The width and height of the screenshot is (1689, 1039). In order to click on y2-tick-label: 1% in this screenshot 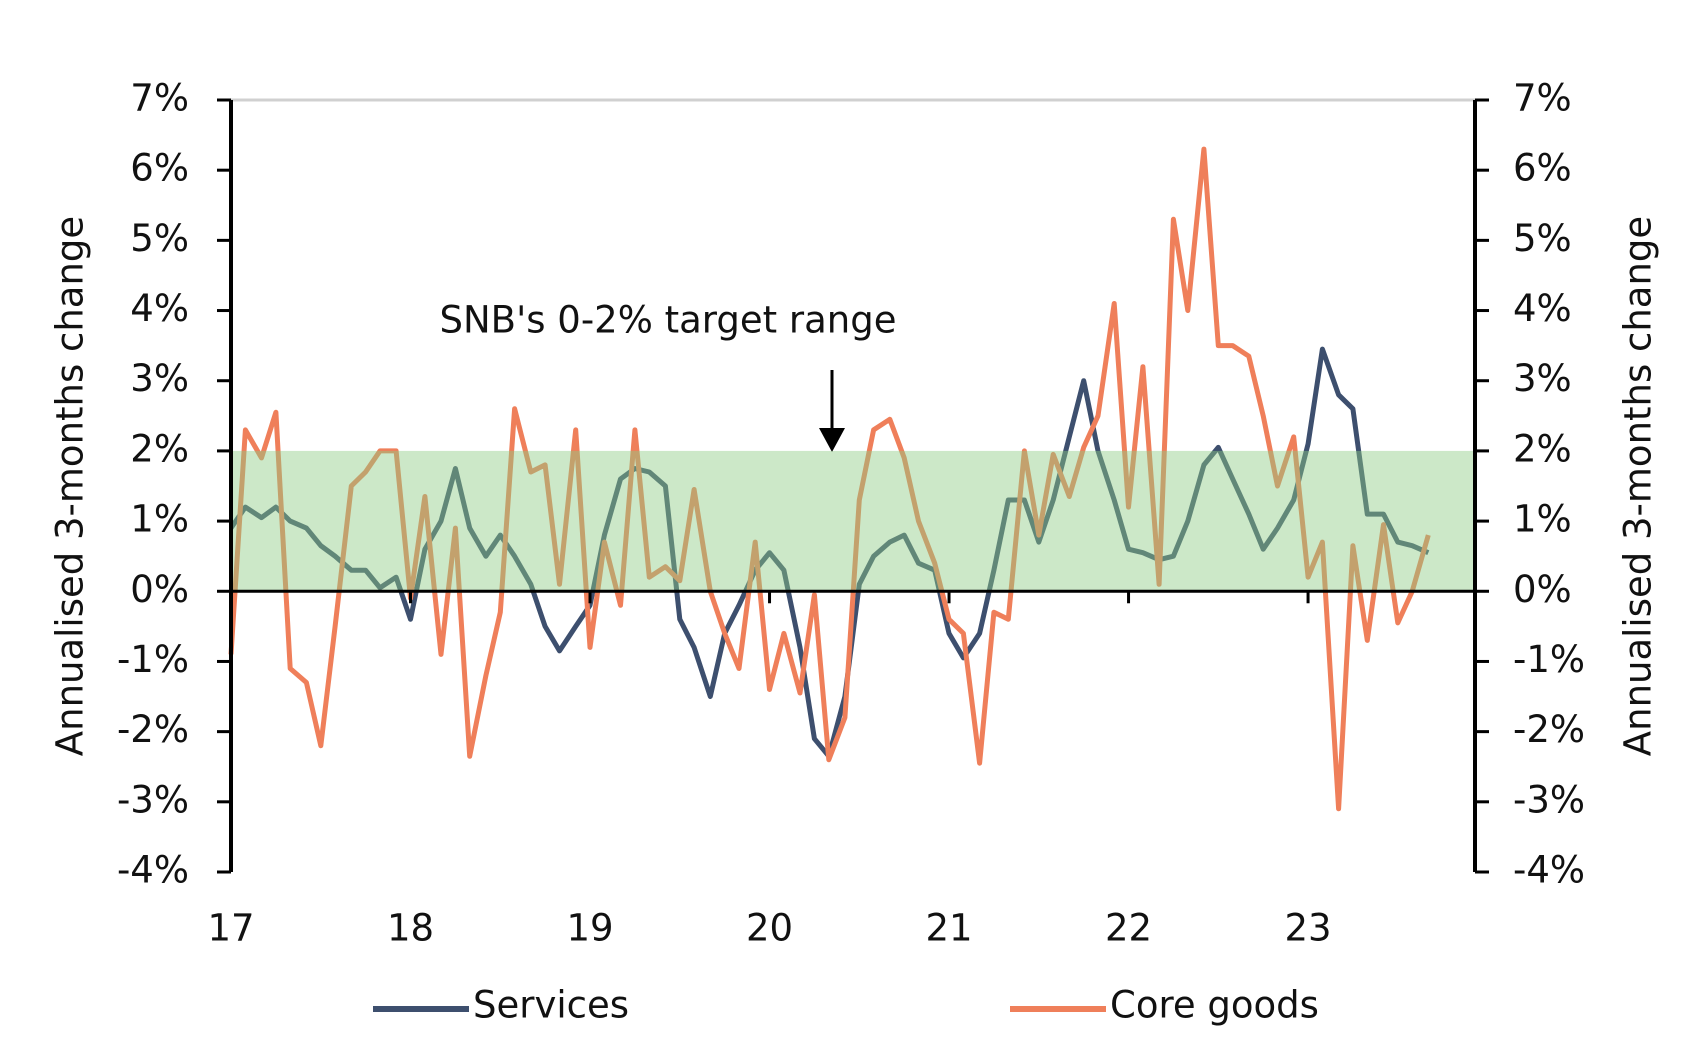, I will do `click(1542, 519)`.